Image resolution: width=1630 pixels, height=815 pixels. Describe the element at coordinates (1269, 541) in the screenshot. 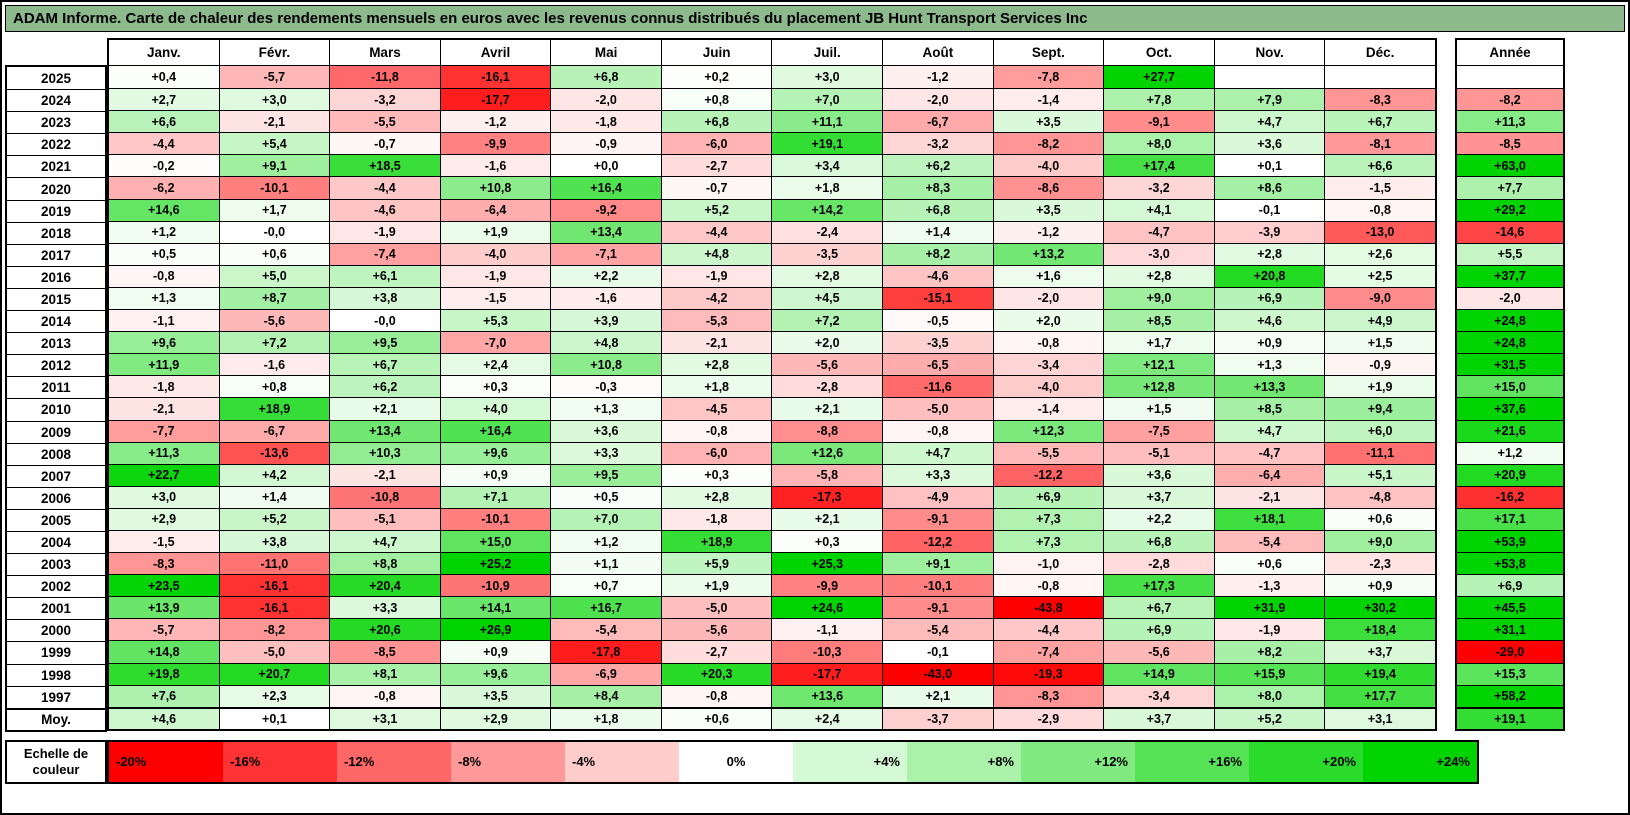

I see `heatmap-cell: -5,4` at that location.